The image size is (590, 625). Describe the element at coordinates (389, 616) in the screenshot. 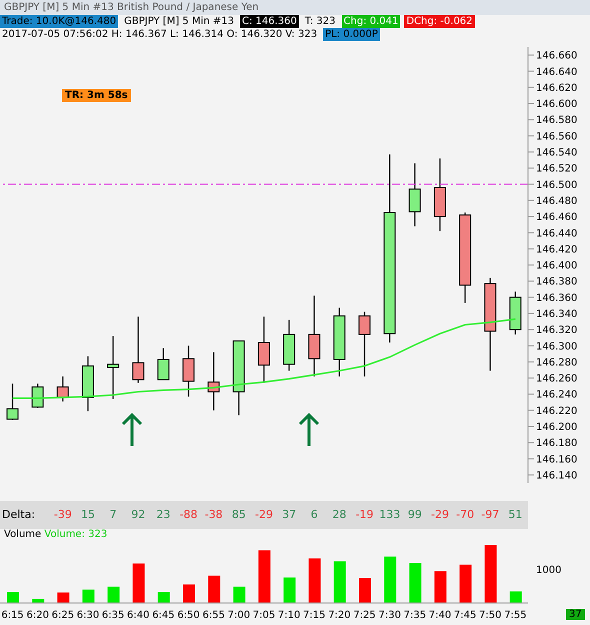

I see `x-tick-label: 7:30` at that location.